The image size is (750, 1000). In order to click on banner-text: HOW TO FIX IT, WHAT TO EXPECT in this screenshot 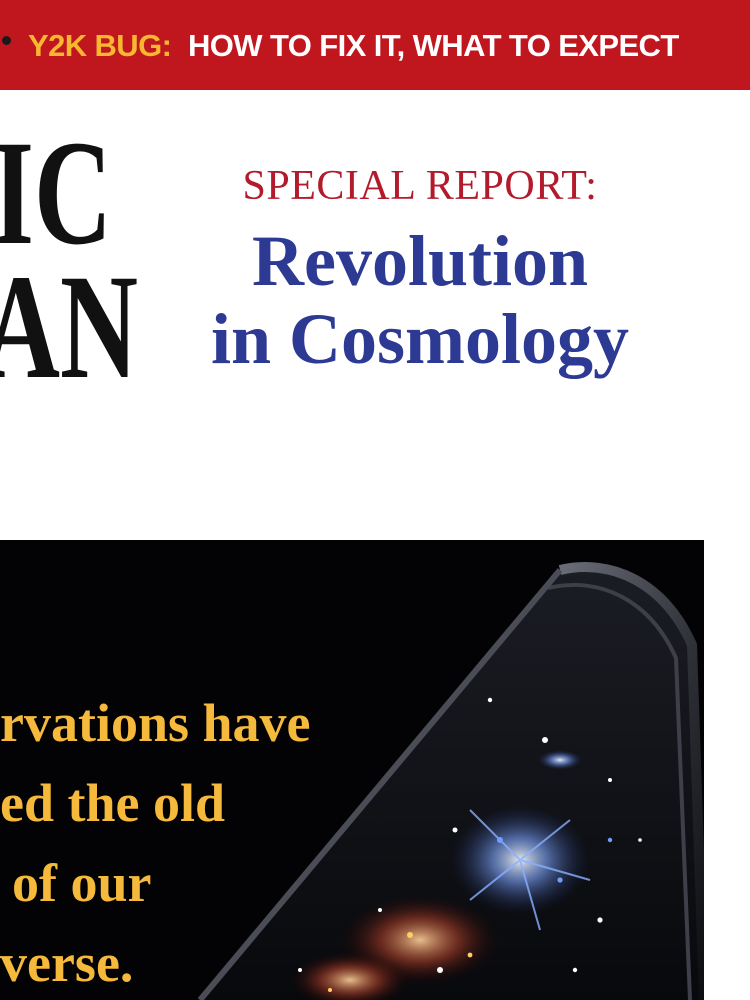, I will do `click(433, 45)`.